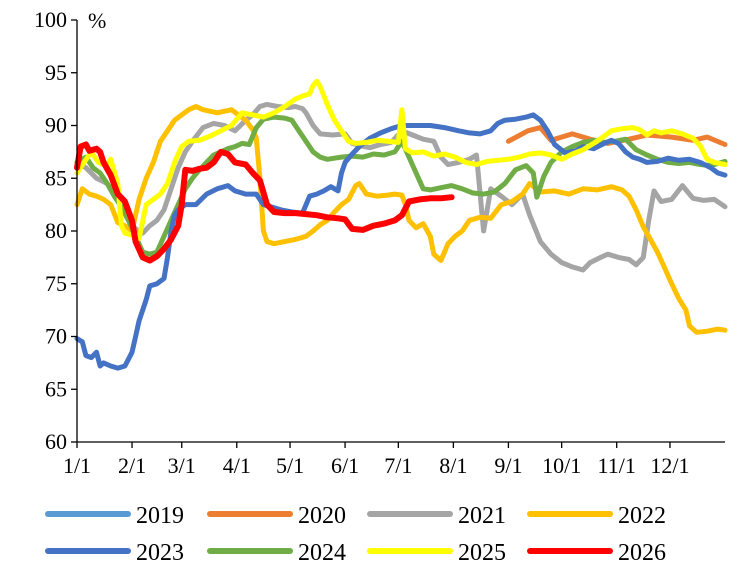 The width and height of the screenshot is (733, 577). I want to click on y-tick-label: 100, so click(50, 19).